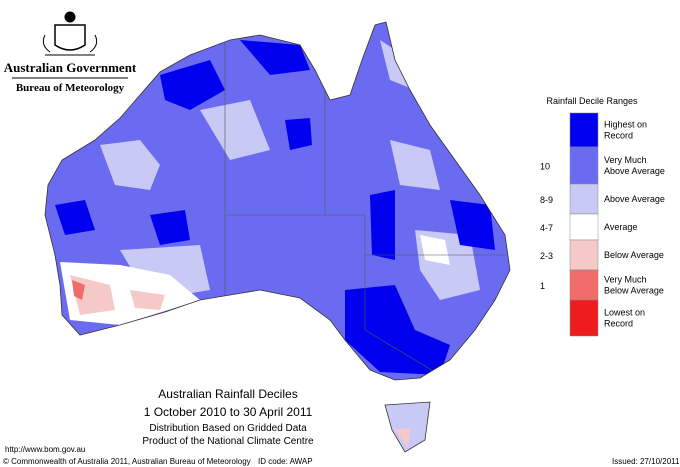  What do you see at coordinates (546, 200) in the screenshot?
I see `legend-range: 8-9` at bounding box center [546, 200].